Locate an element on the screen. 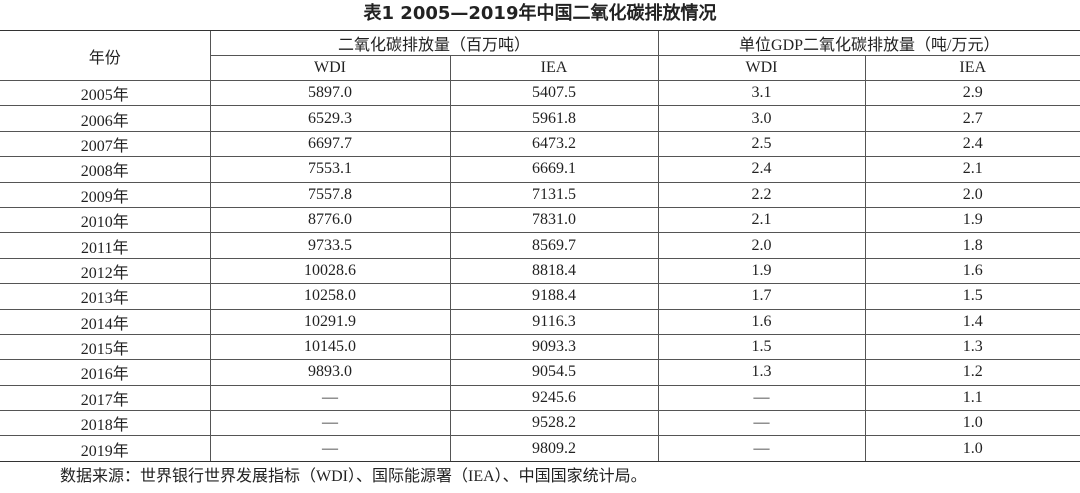  source-note: 数据来源：世界银行世界发展指标（WDI）、国际能源署（IEA）、中国国家统计局。 is located at coordinates (353, 476).